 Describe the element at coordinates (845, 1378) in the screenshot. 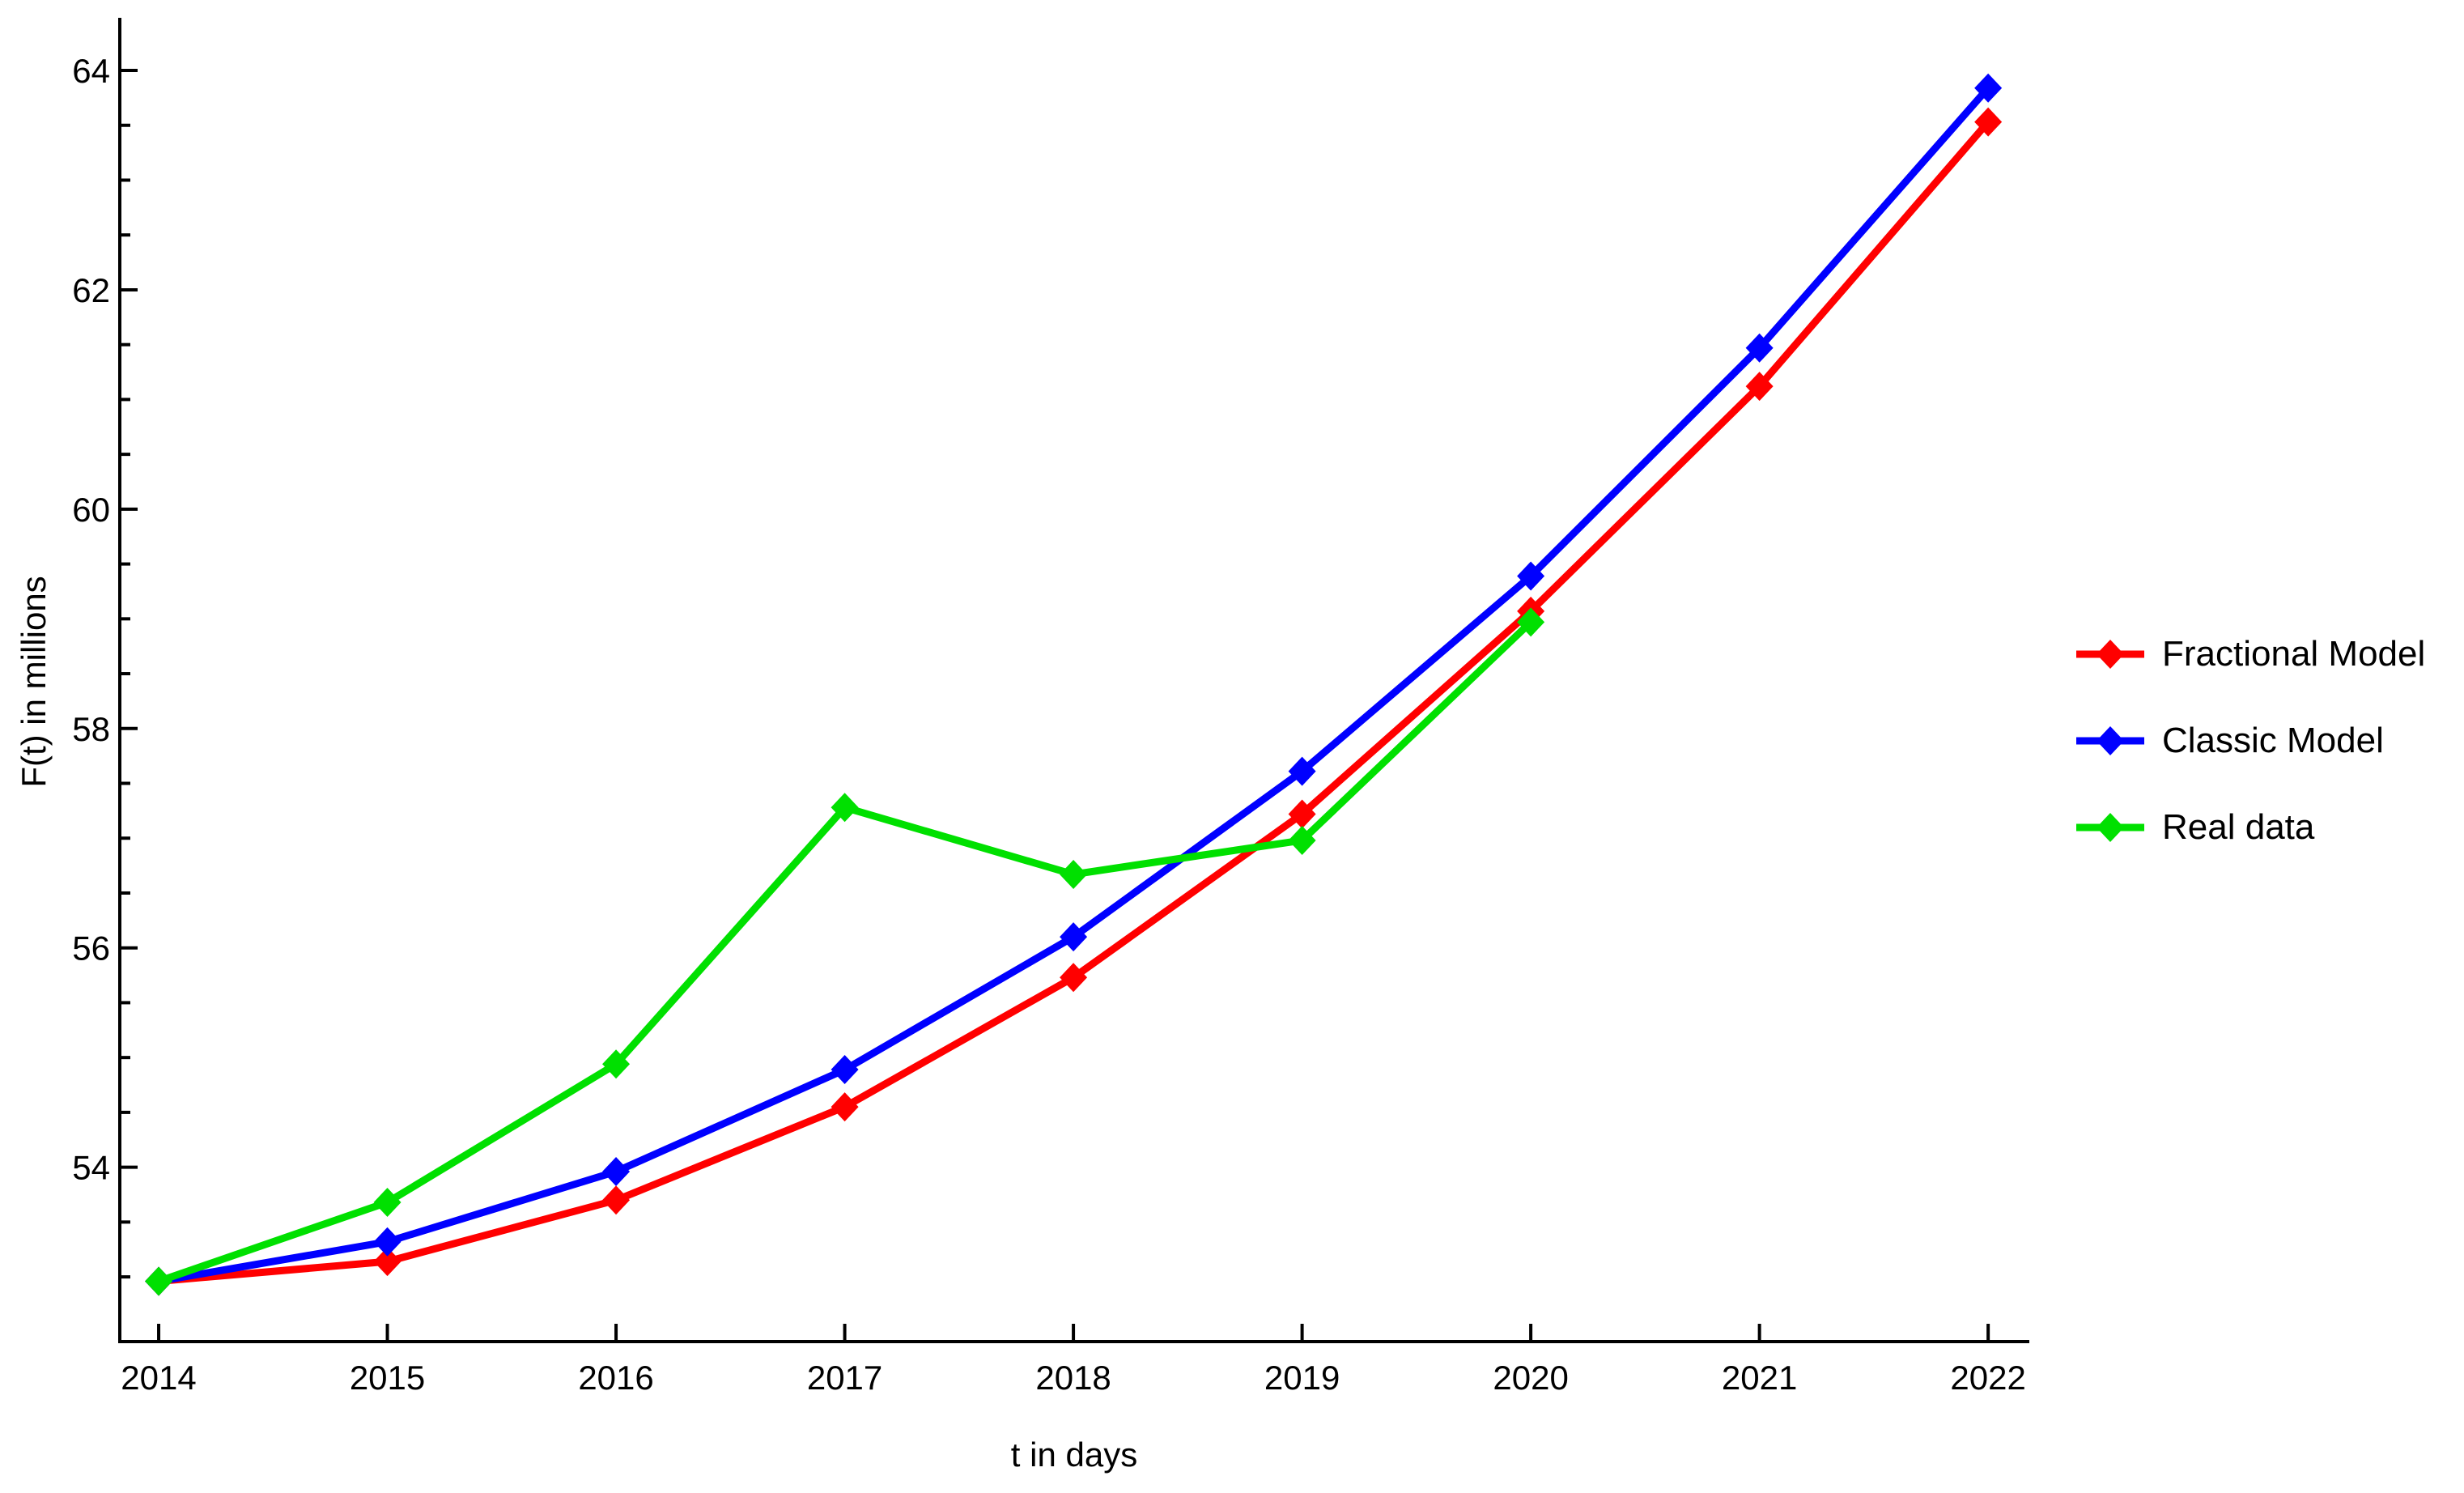

I see `x-tick-label: 2017` at that location.